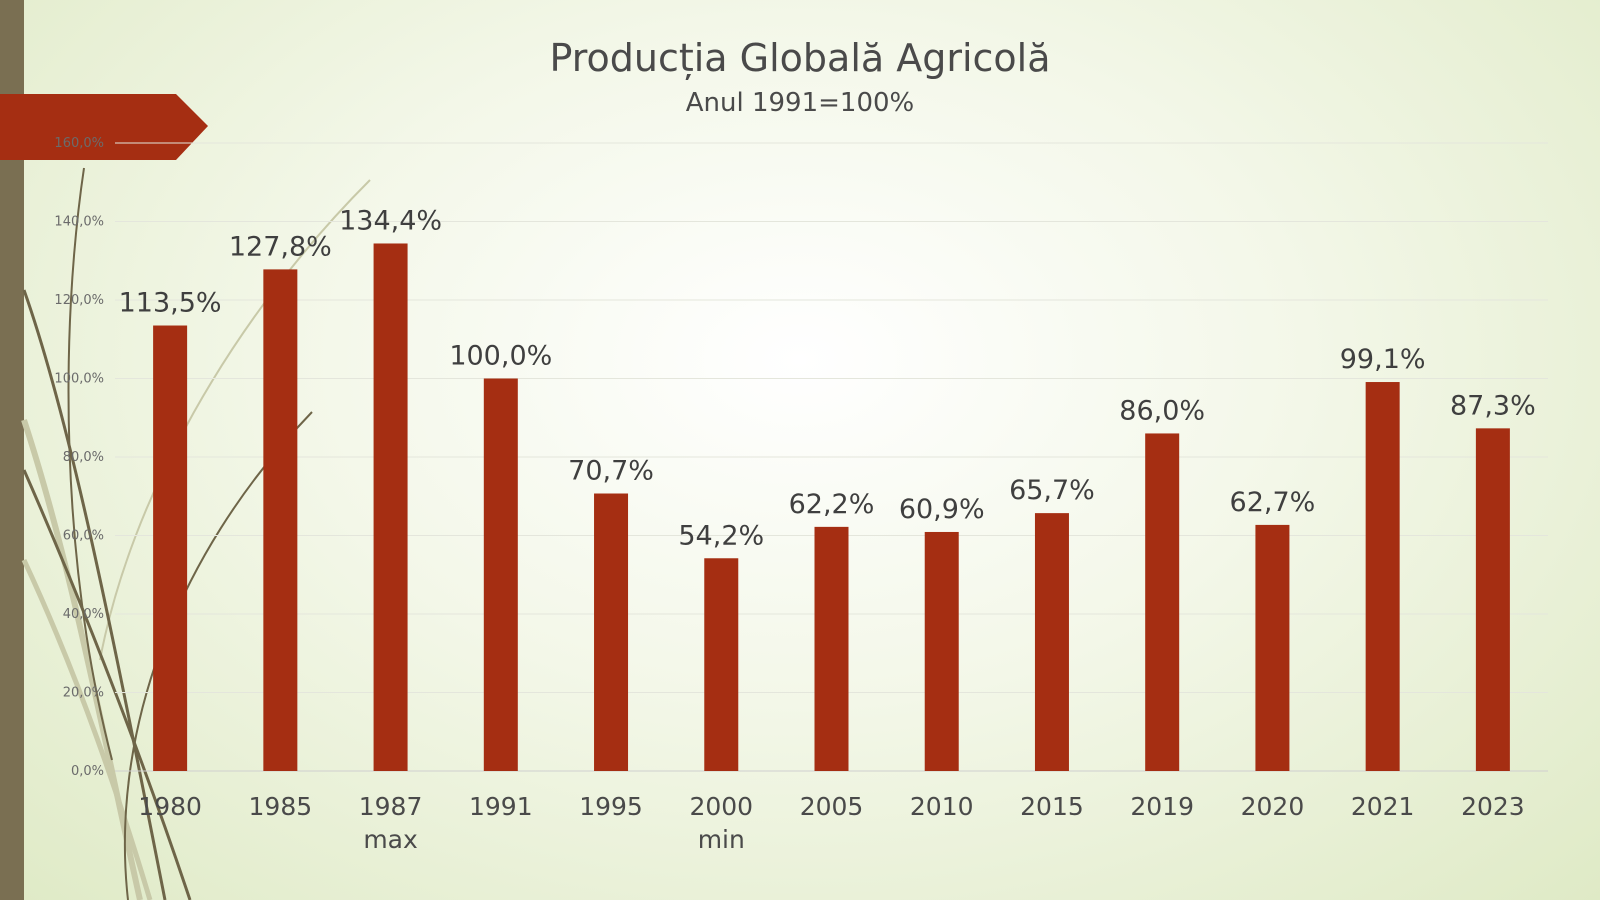  Describe the element at coordinates (1383, 359) in the screenshot. I see `data-label: 99,1%` at that location.